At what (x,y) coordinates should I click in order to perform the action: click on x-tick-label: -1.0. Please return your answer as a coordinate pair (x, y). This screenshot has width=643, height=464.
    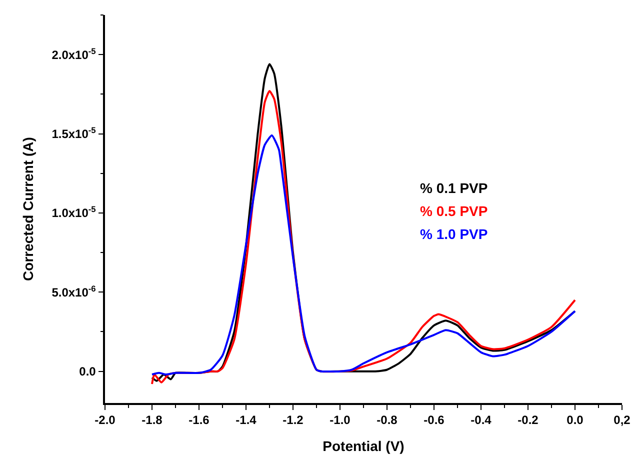
    Looking at the image, I should click on (340, 420).